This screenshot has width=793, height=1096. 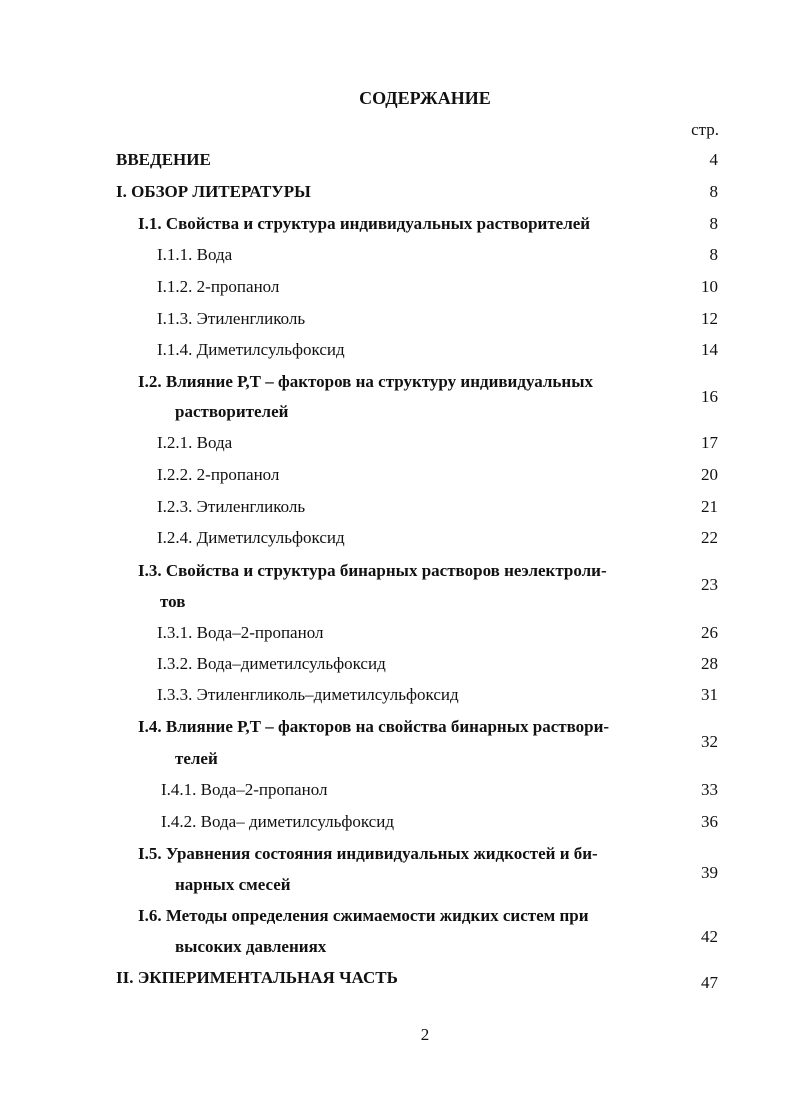 I want to click on toc-entry-page: 32, so click(x=709, y=741).